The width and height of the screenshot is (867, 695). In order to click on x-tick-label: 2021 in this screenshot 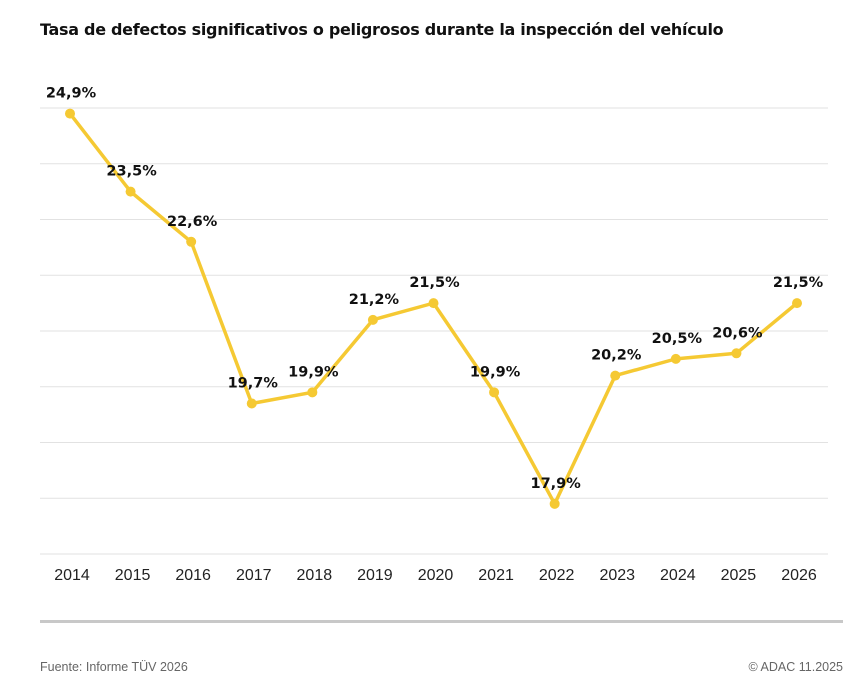, I will do `click(496, 575)`.